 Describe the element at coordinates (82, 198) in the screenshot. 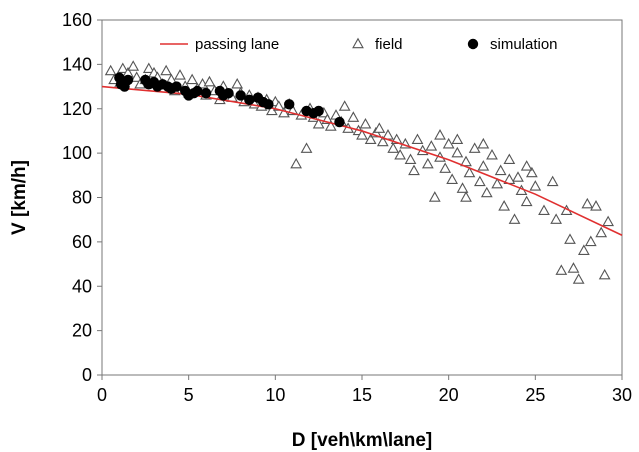

I see `y-tick-label: 80` at that location.